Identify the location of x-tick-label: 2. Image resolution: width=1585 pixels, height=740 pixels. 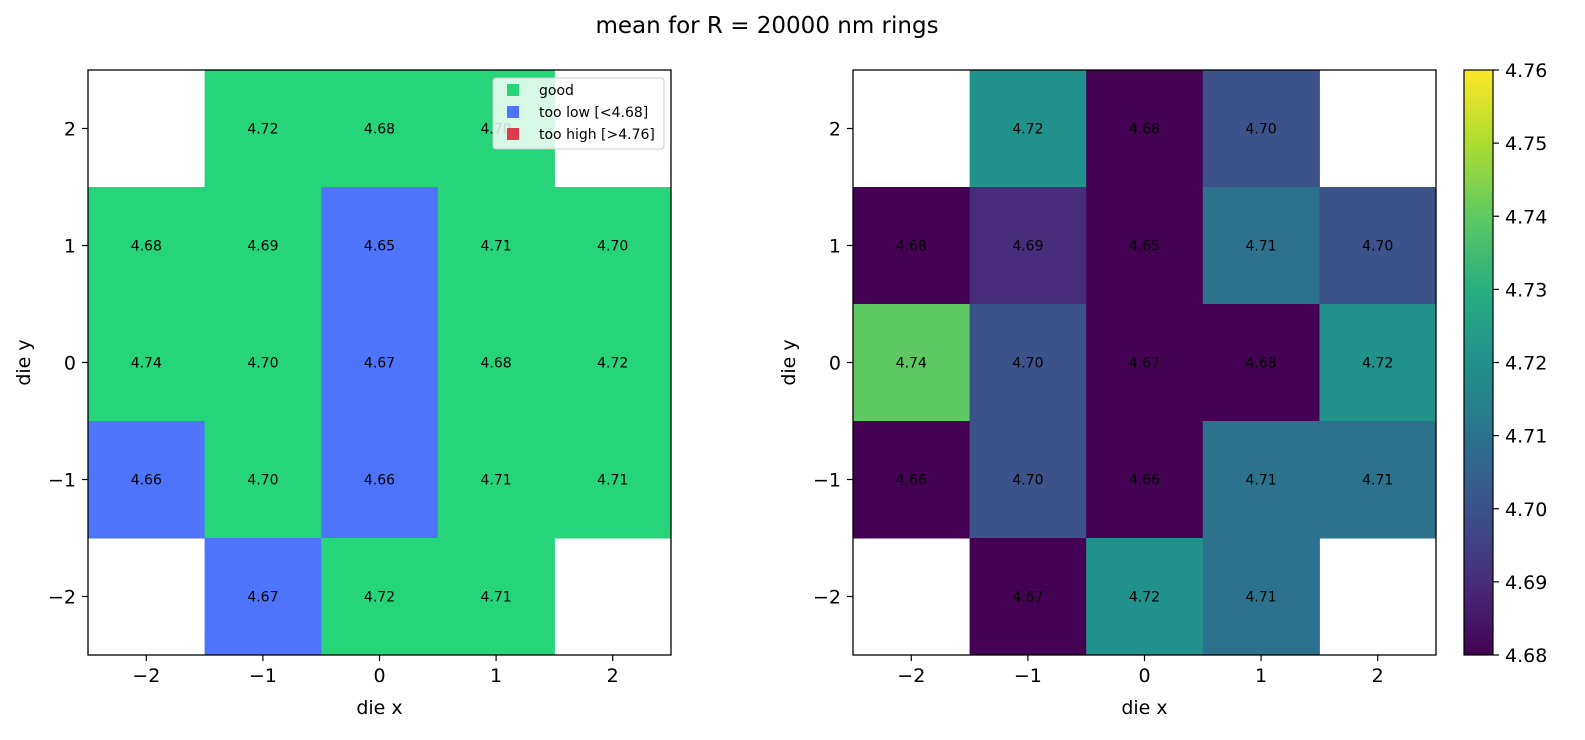
(613, 676).